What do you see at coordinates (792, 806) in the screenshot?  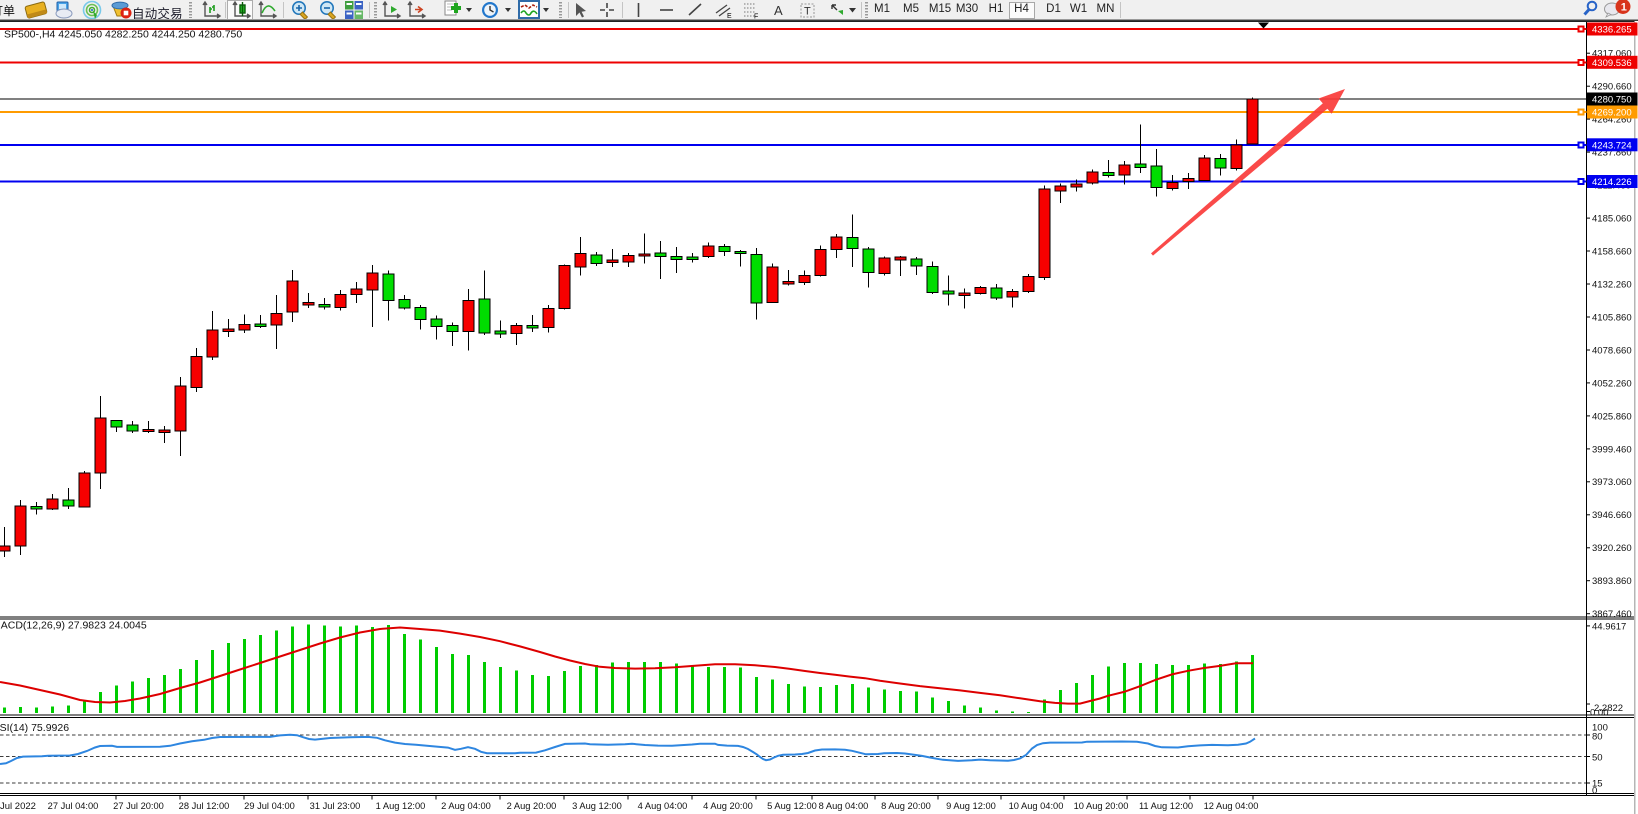 I see `svg-text: 5 Aug 12:00` at bounding box center [792, 806].